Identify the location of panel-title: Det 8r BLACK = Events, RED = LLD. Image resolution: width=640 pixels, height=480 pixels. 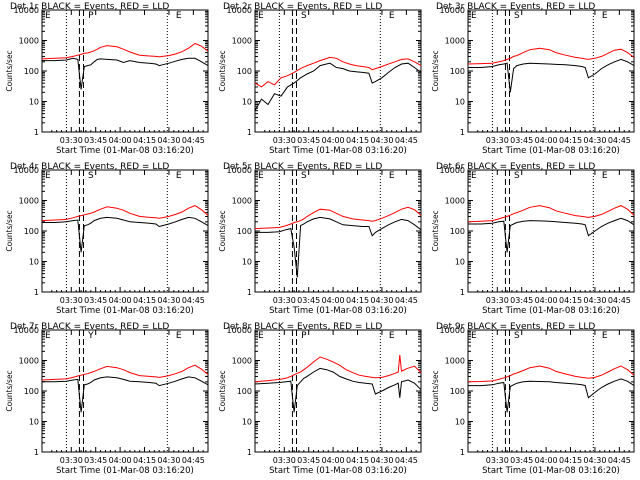
(302, 327).